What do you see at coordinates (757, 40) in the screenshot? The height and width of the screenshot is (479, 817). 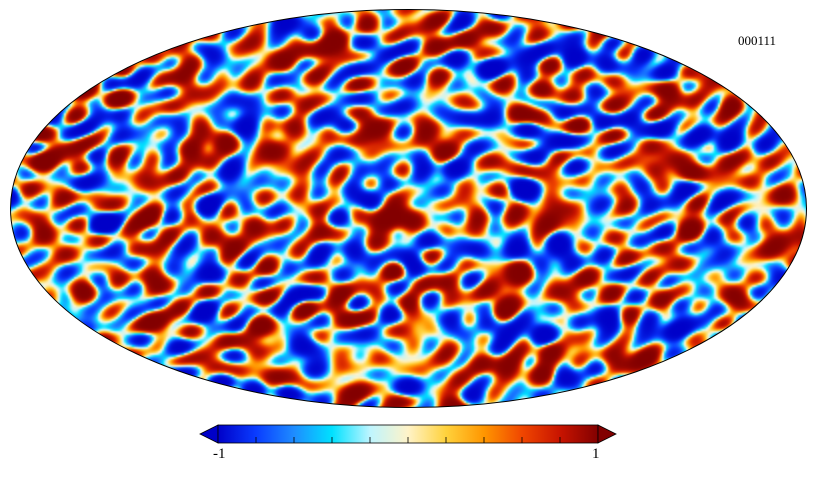 I see `map-label: 000111` at bounding box center [757, 40].